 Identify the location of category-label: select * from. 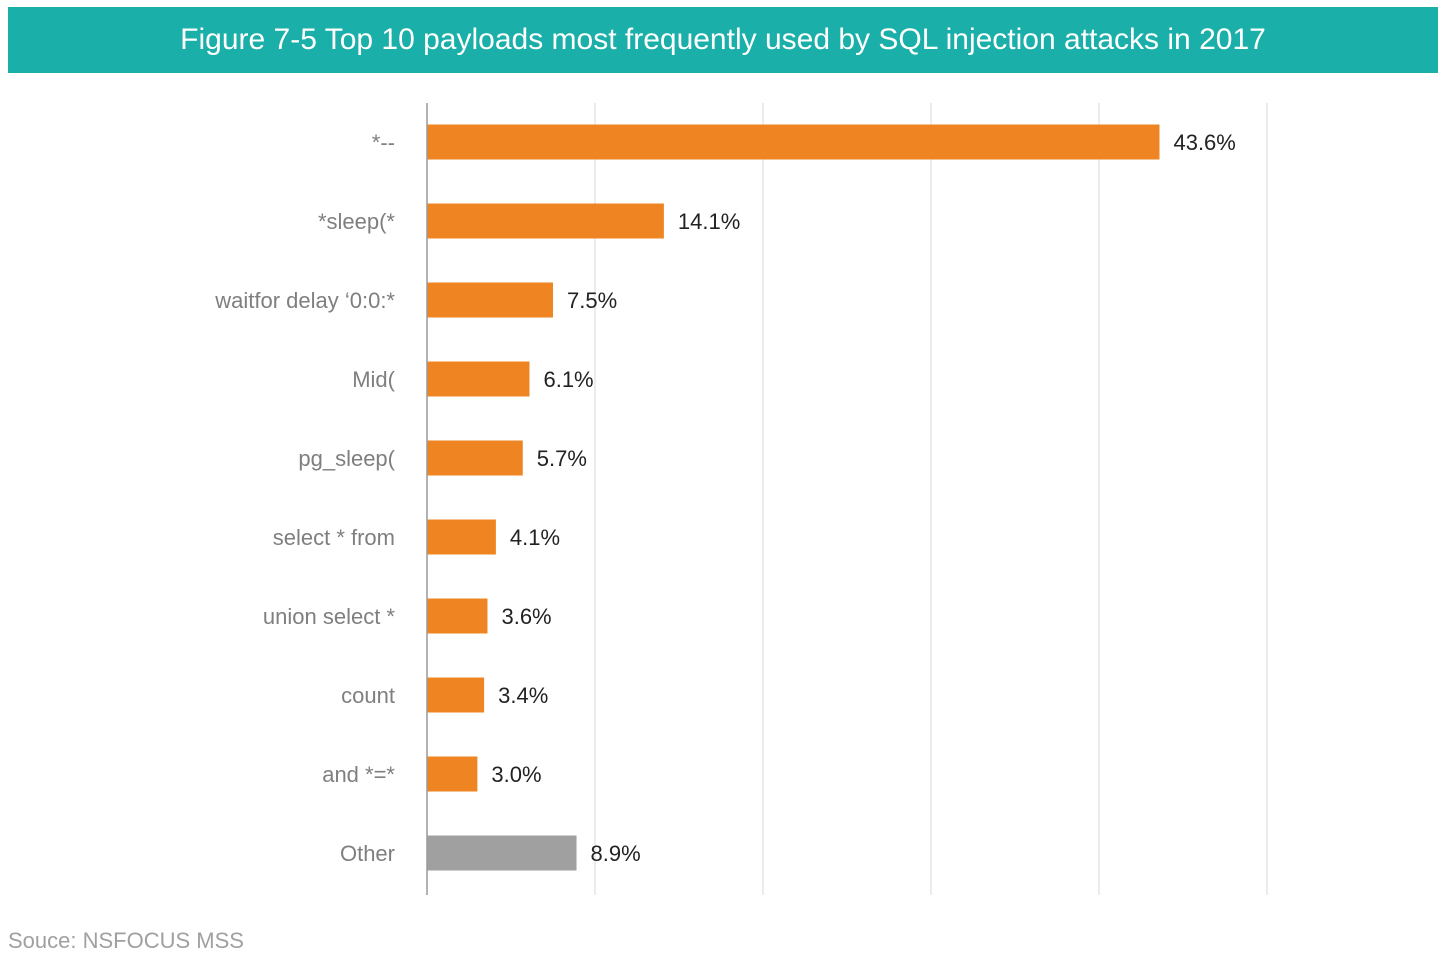
(334, 537).